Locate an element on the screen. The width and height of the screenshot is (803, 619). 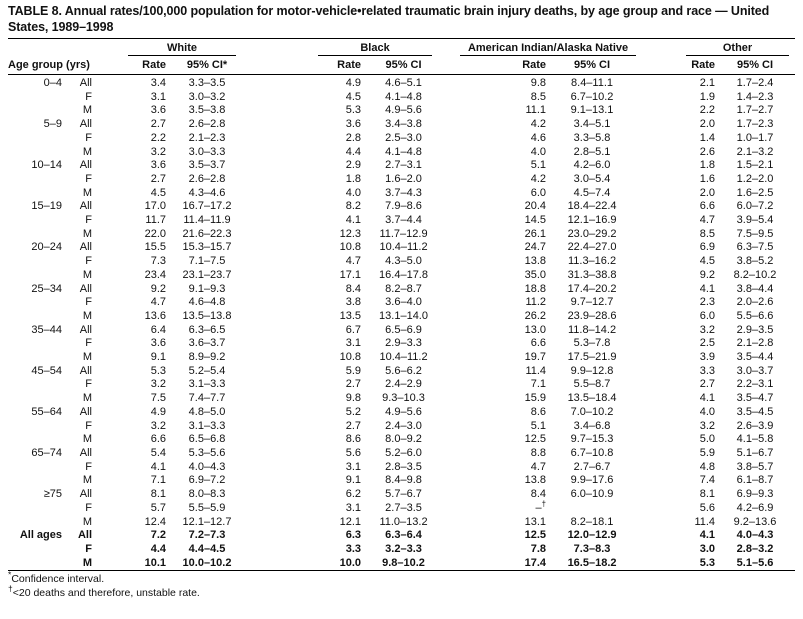
age-cell: 25–34 is located at coordinates (46, 288).